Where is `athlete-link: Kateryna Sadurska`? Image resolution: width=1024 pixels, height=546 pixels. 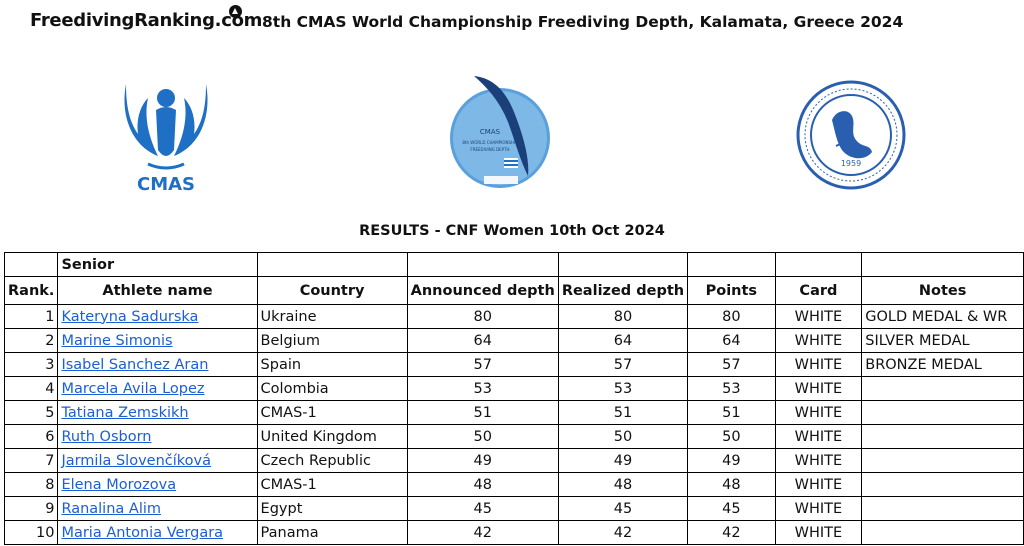 athlete-link: Kateryna Sadurska is located at coordinates (130, 316).